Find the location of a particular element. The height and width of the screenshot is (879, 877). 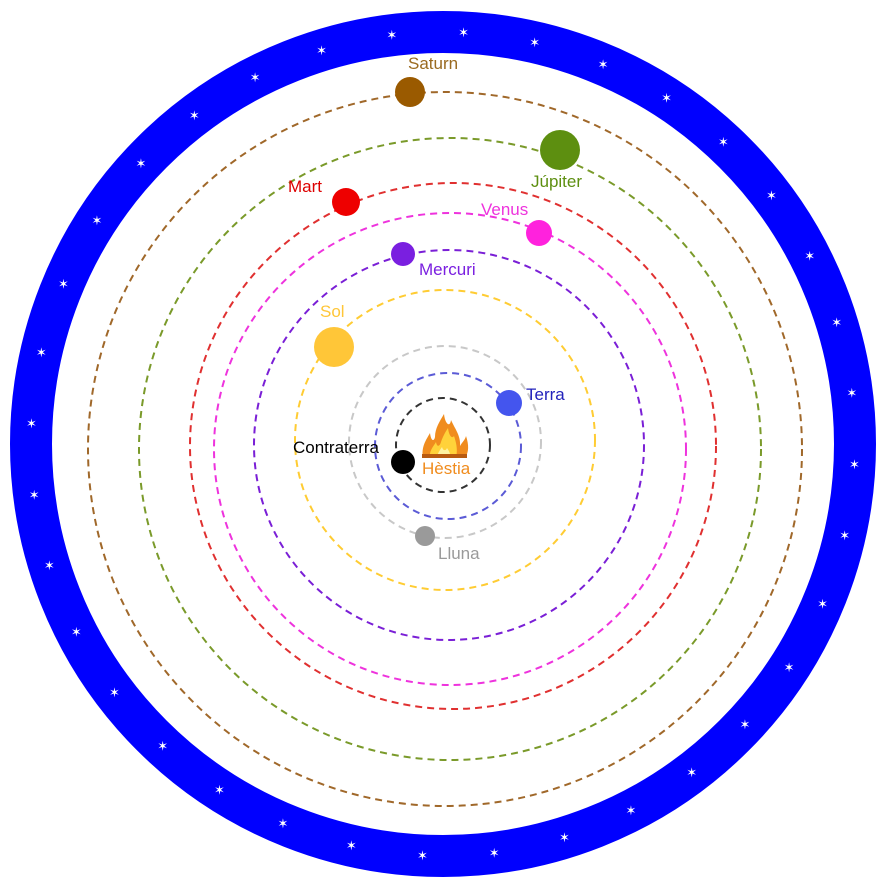

orbit-hestia is located at coordinates (443, 445).